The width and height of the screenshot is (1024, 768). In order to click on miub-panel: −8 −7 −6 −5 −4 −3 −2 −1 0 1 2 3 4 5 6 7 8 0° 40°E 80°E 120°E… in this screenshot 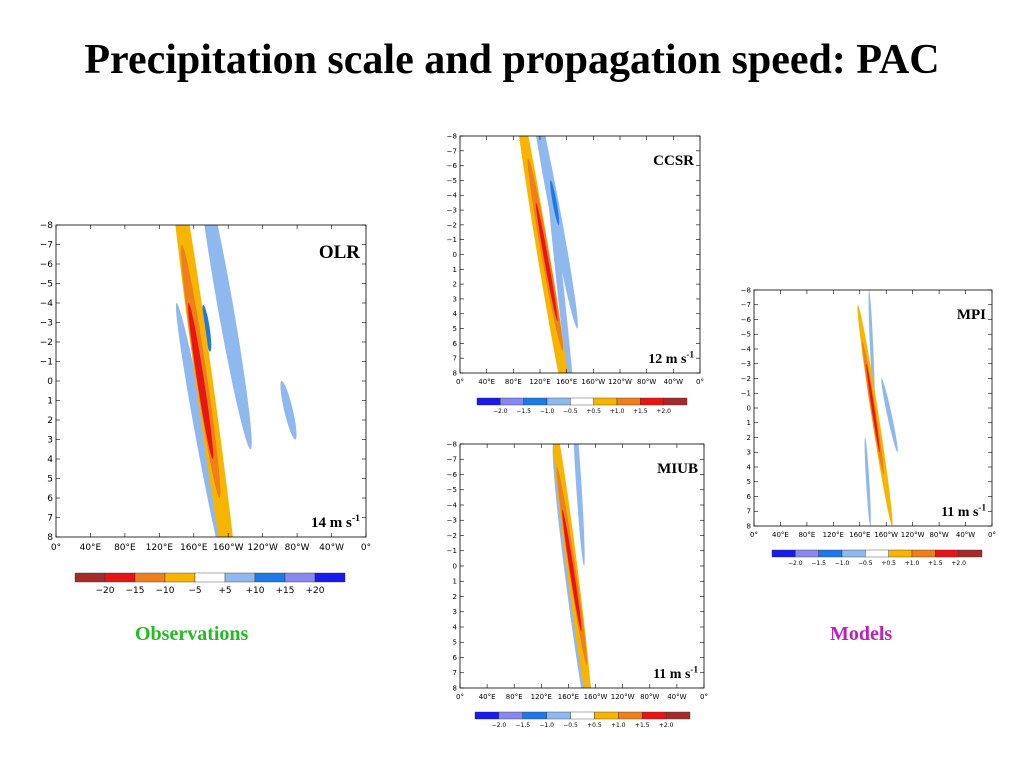, I will do `click(575, 583)`.